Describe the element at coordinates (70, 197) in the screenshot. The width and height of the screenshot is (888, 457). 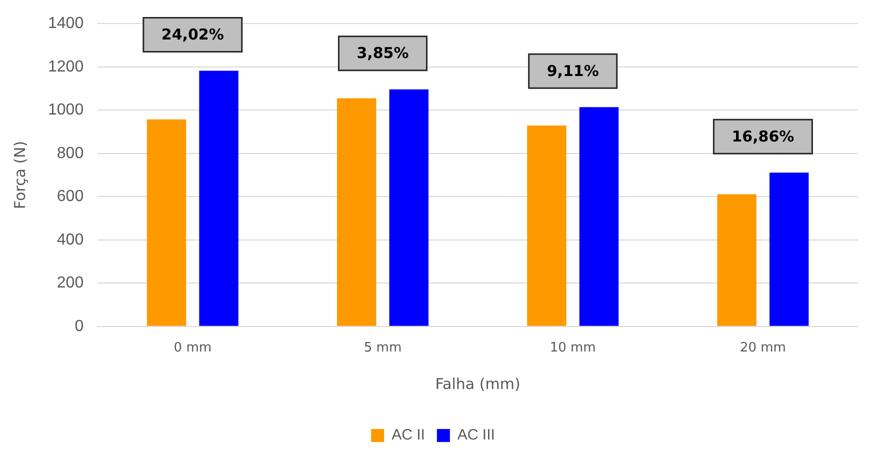
I see `y-tick-label: 600` at that location.